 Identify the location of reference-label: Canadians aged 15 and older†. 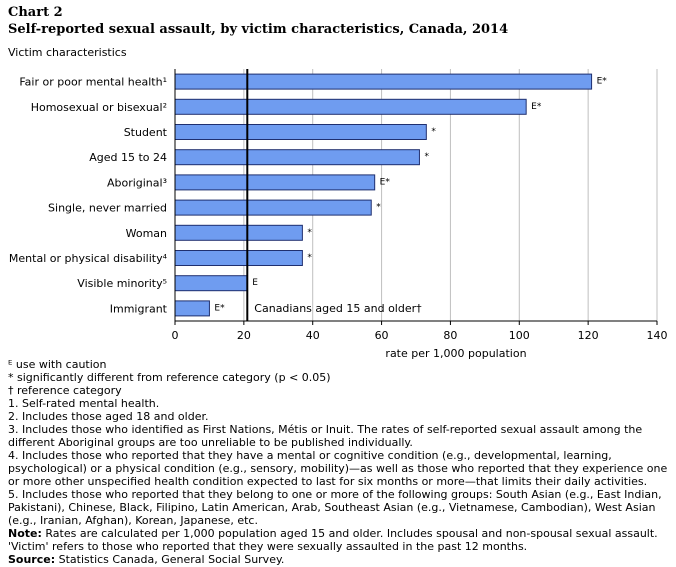
(338, 308).